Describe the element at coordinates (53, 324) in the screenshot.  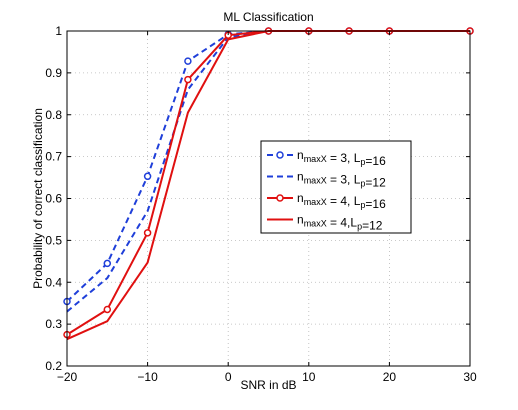
I see `y-tick-label: 0.3` at that location.